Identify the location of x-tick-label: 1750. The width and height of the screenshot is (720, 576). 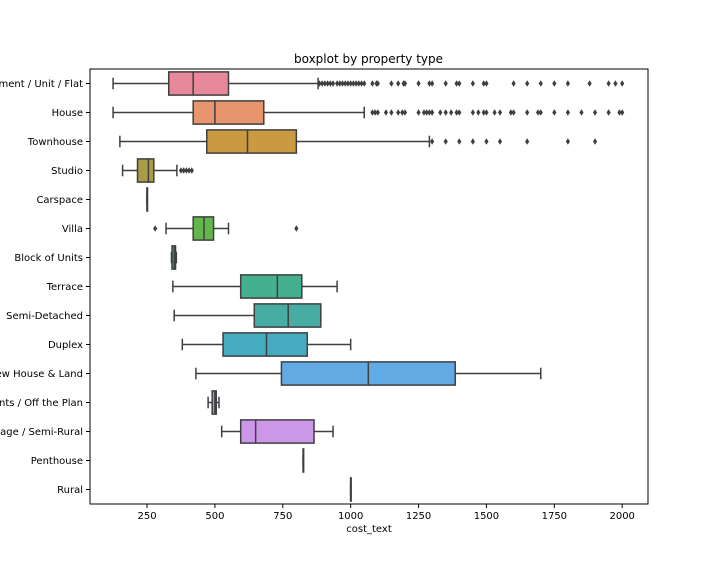
(554, 516).